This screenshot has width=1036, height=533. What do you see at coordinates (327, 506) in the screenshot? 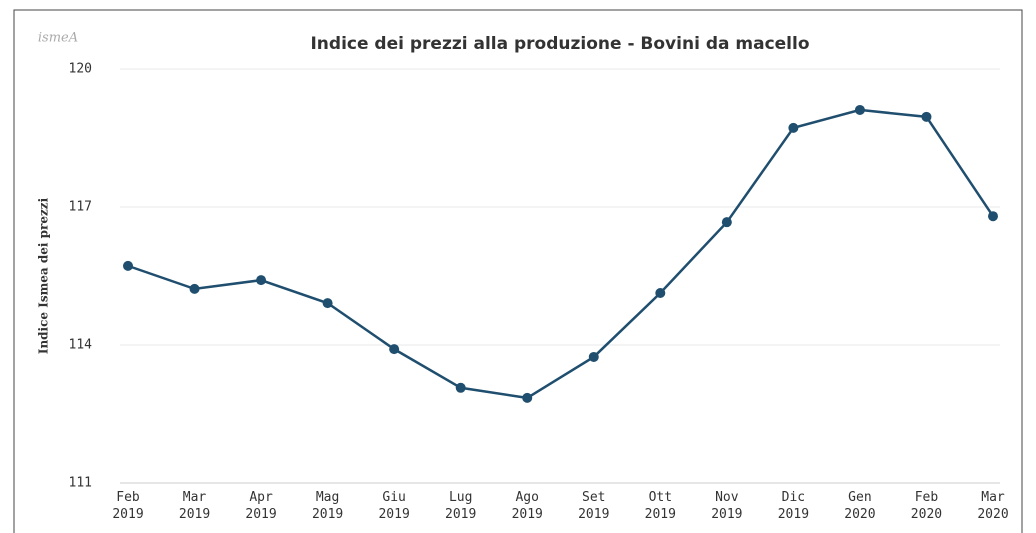
I see `x-tick-label: Mag 2019` at bounding box center [327, 506].